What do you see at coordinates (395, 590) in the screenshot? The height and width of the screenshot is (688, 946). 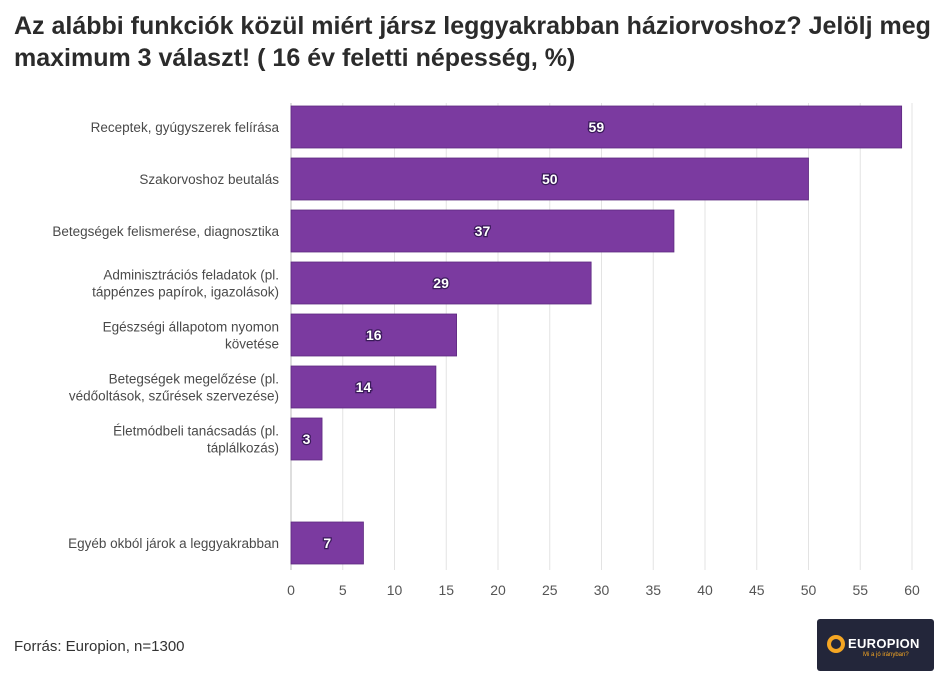 I see `x-tick-label: 10` at bounding box center [395, 590].